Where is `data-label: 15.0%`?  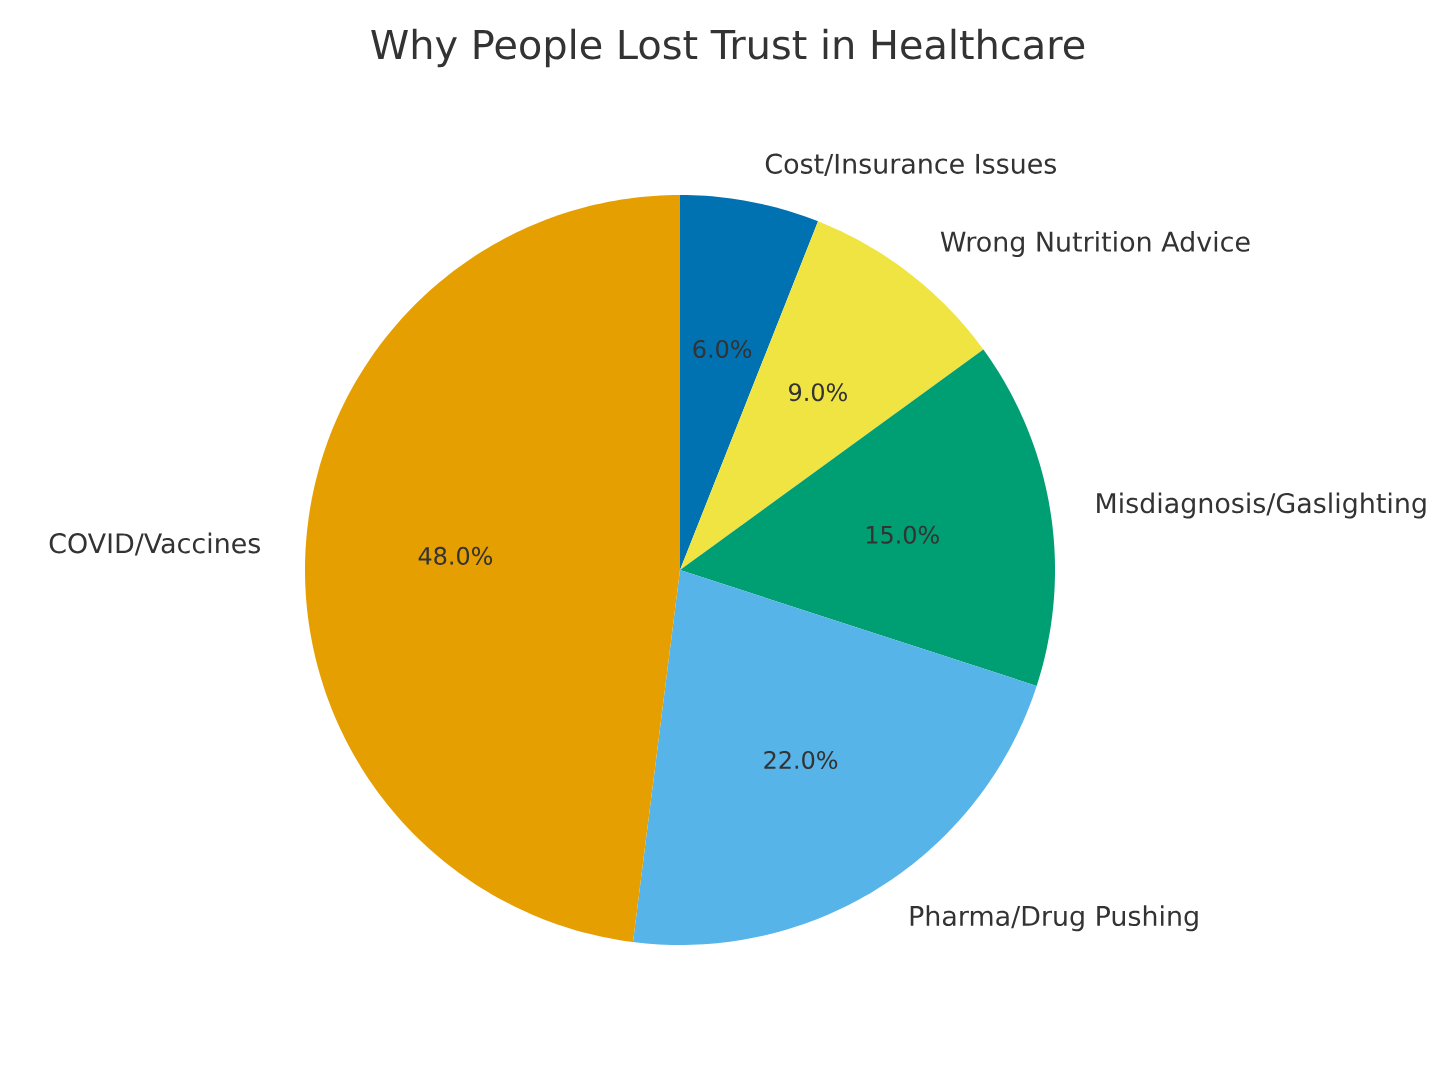 data-label: 15.0% is located at coordinates (902, 534).